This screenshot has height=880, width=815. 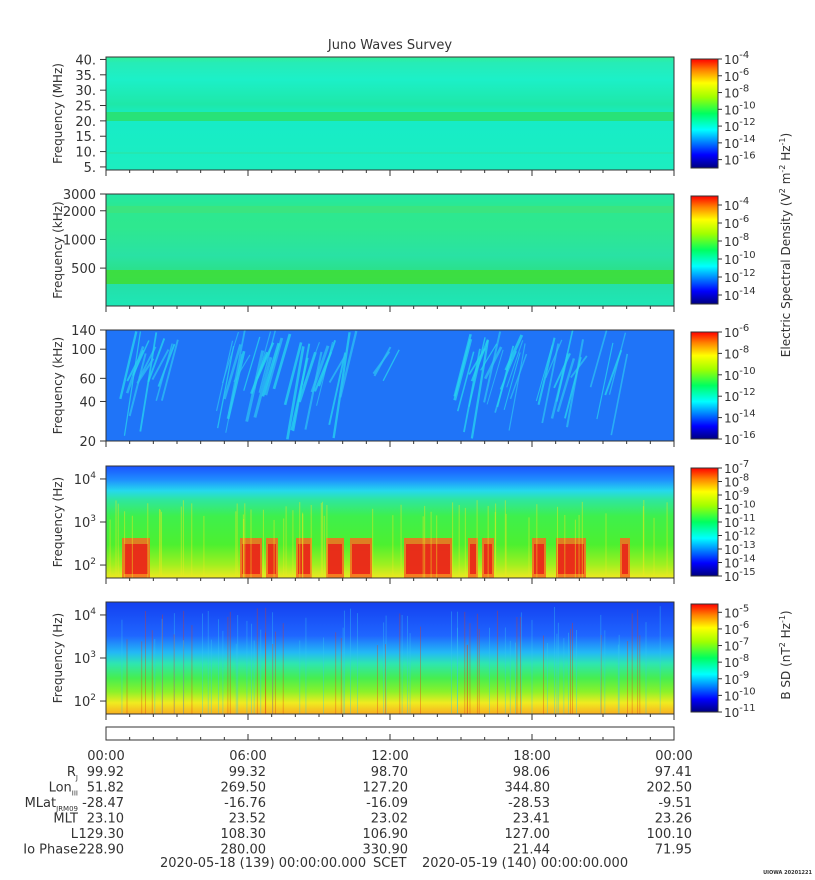 What do you see at coordinates (740, 417) in the screenshot?
I see `colorbar-tick-label: 10⁻¹⁴` at bounding box center [740, 417].